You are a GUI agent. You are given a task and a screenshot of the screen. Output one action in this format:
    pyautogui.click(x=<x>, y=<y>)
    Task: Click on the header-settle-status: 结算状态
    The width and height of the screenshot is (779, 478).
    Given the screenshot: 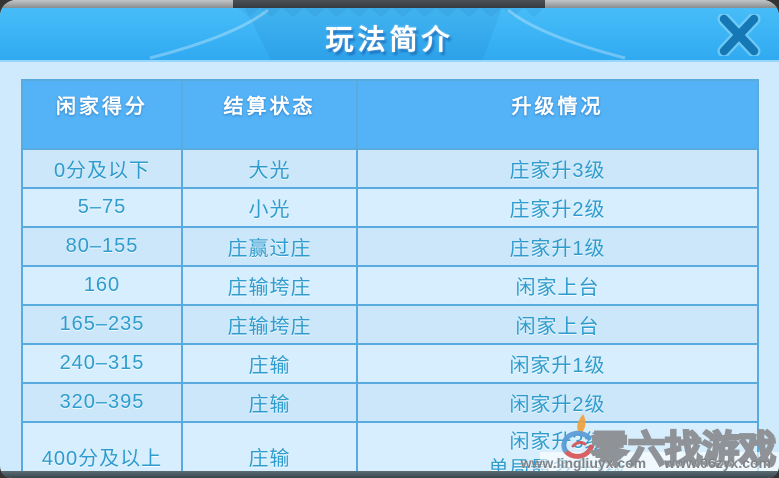 What is the action you would take?
    pyautogui.click(x=269, y=114)
    